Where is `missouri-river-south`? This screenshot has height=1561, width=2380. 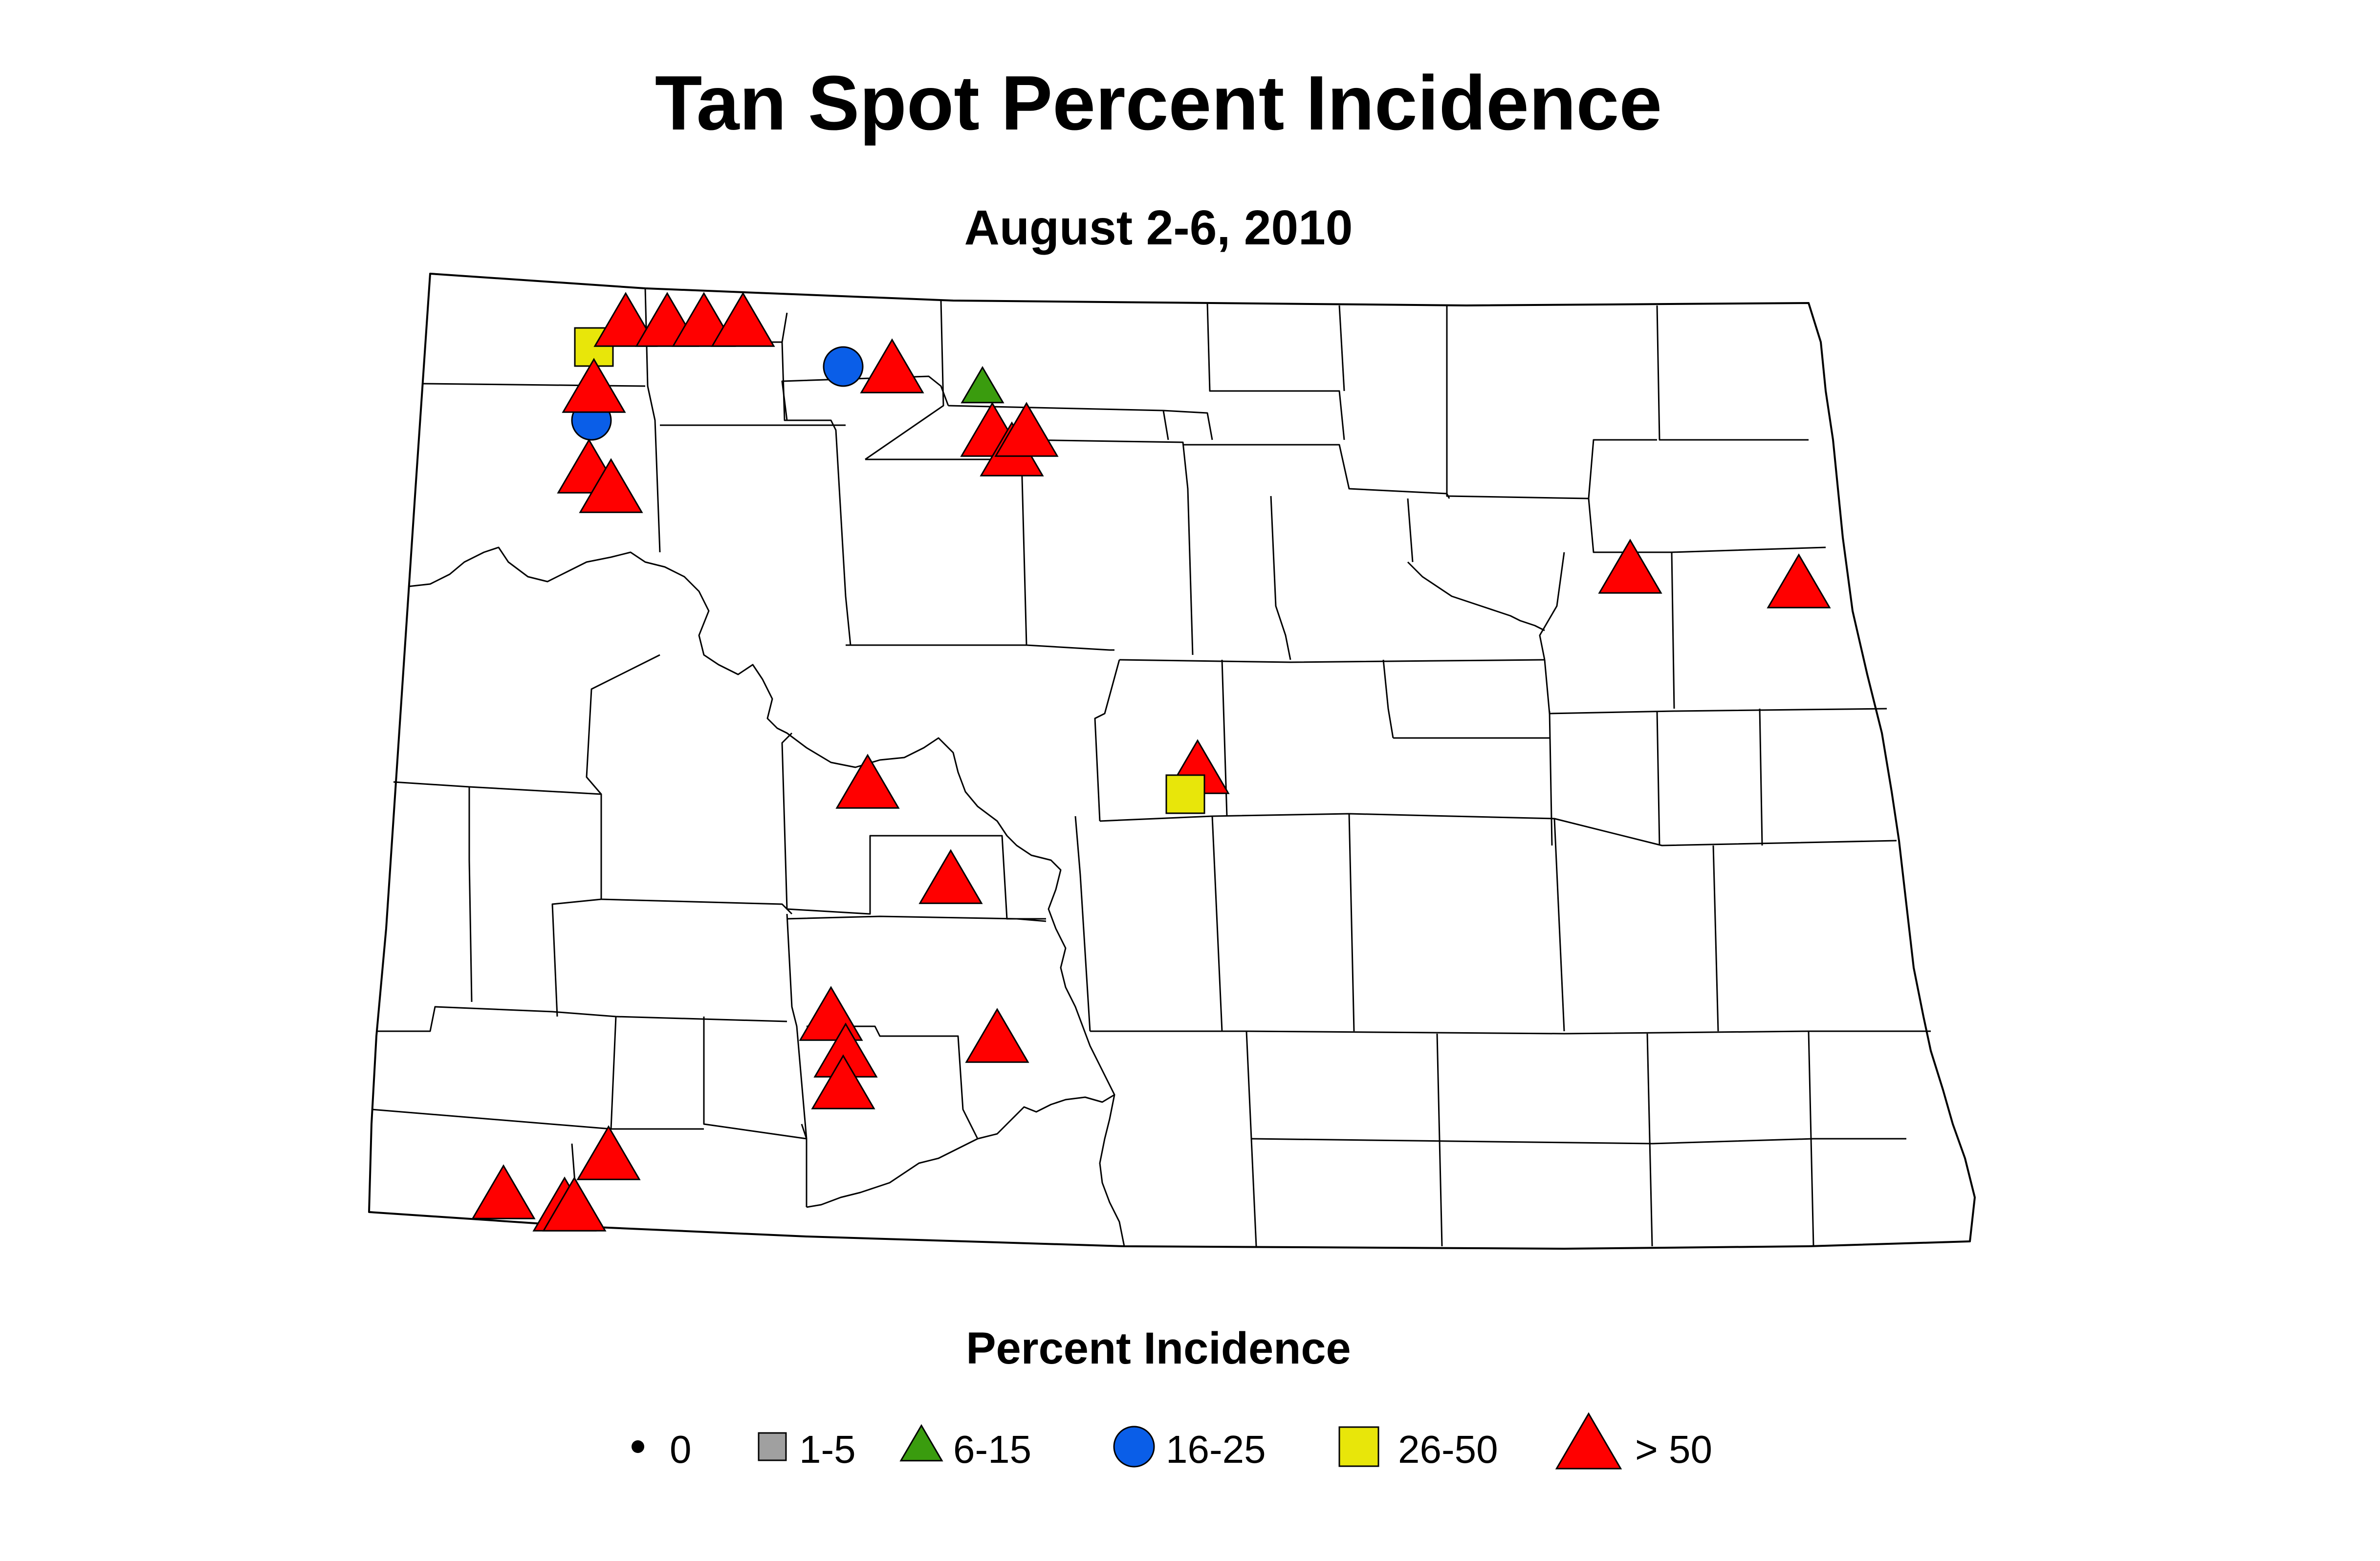 missouri-river-south is located at coordinates (1112, 1170).